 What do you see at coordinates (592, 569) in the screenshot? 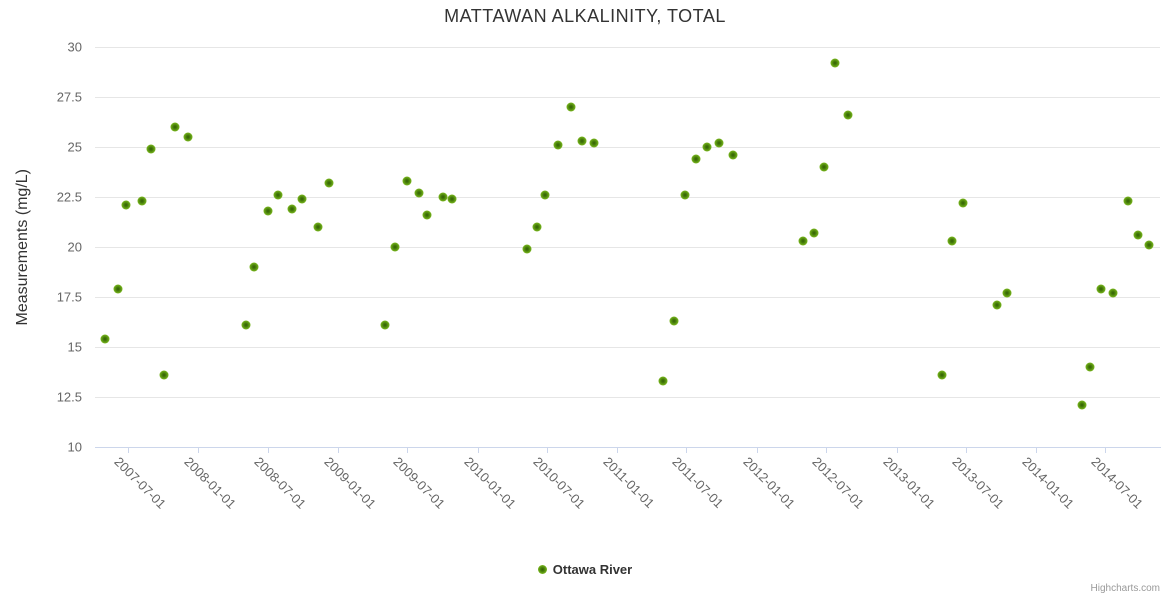
I see `legend-label: Ottawa River` at bounding box center [592, 569].